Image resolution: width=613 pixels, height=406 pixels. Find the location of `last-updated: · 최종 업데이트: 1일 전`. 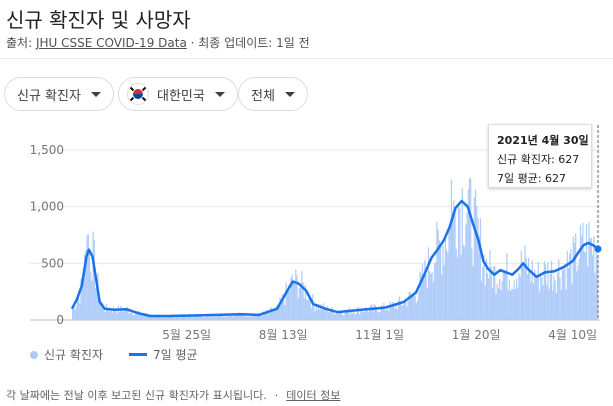

last-updated: · 최종 업데이트: 1일 전 is located at coordinates (248, 43).